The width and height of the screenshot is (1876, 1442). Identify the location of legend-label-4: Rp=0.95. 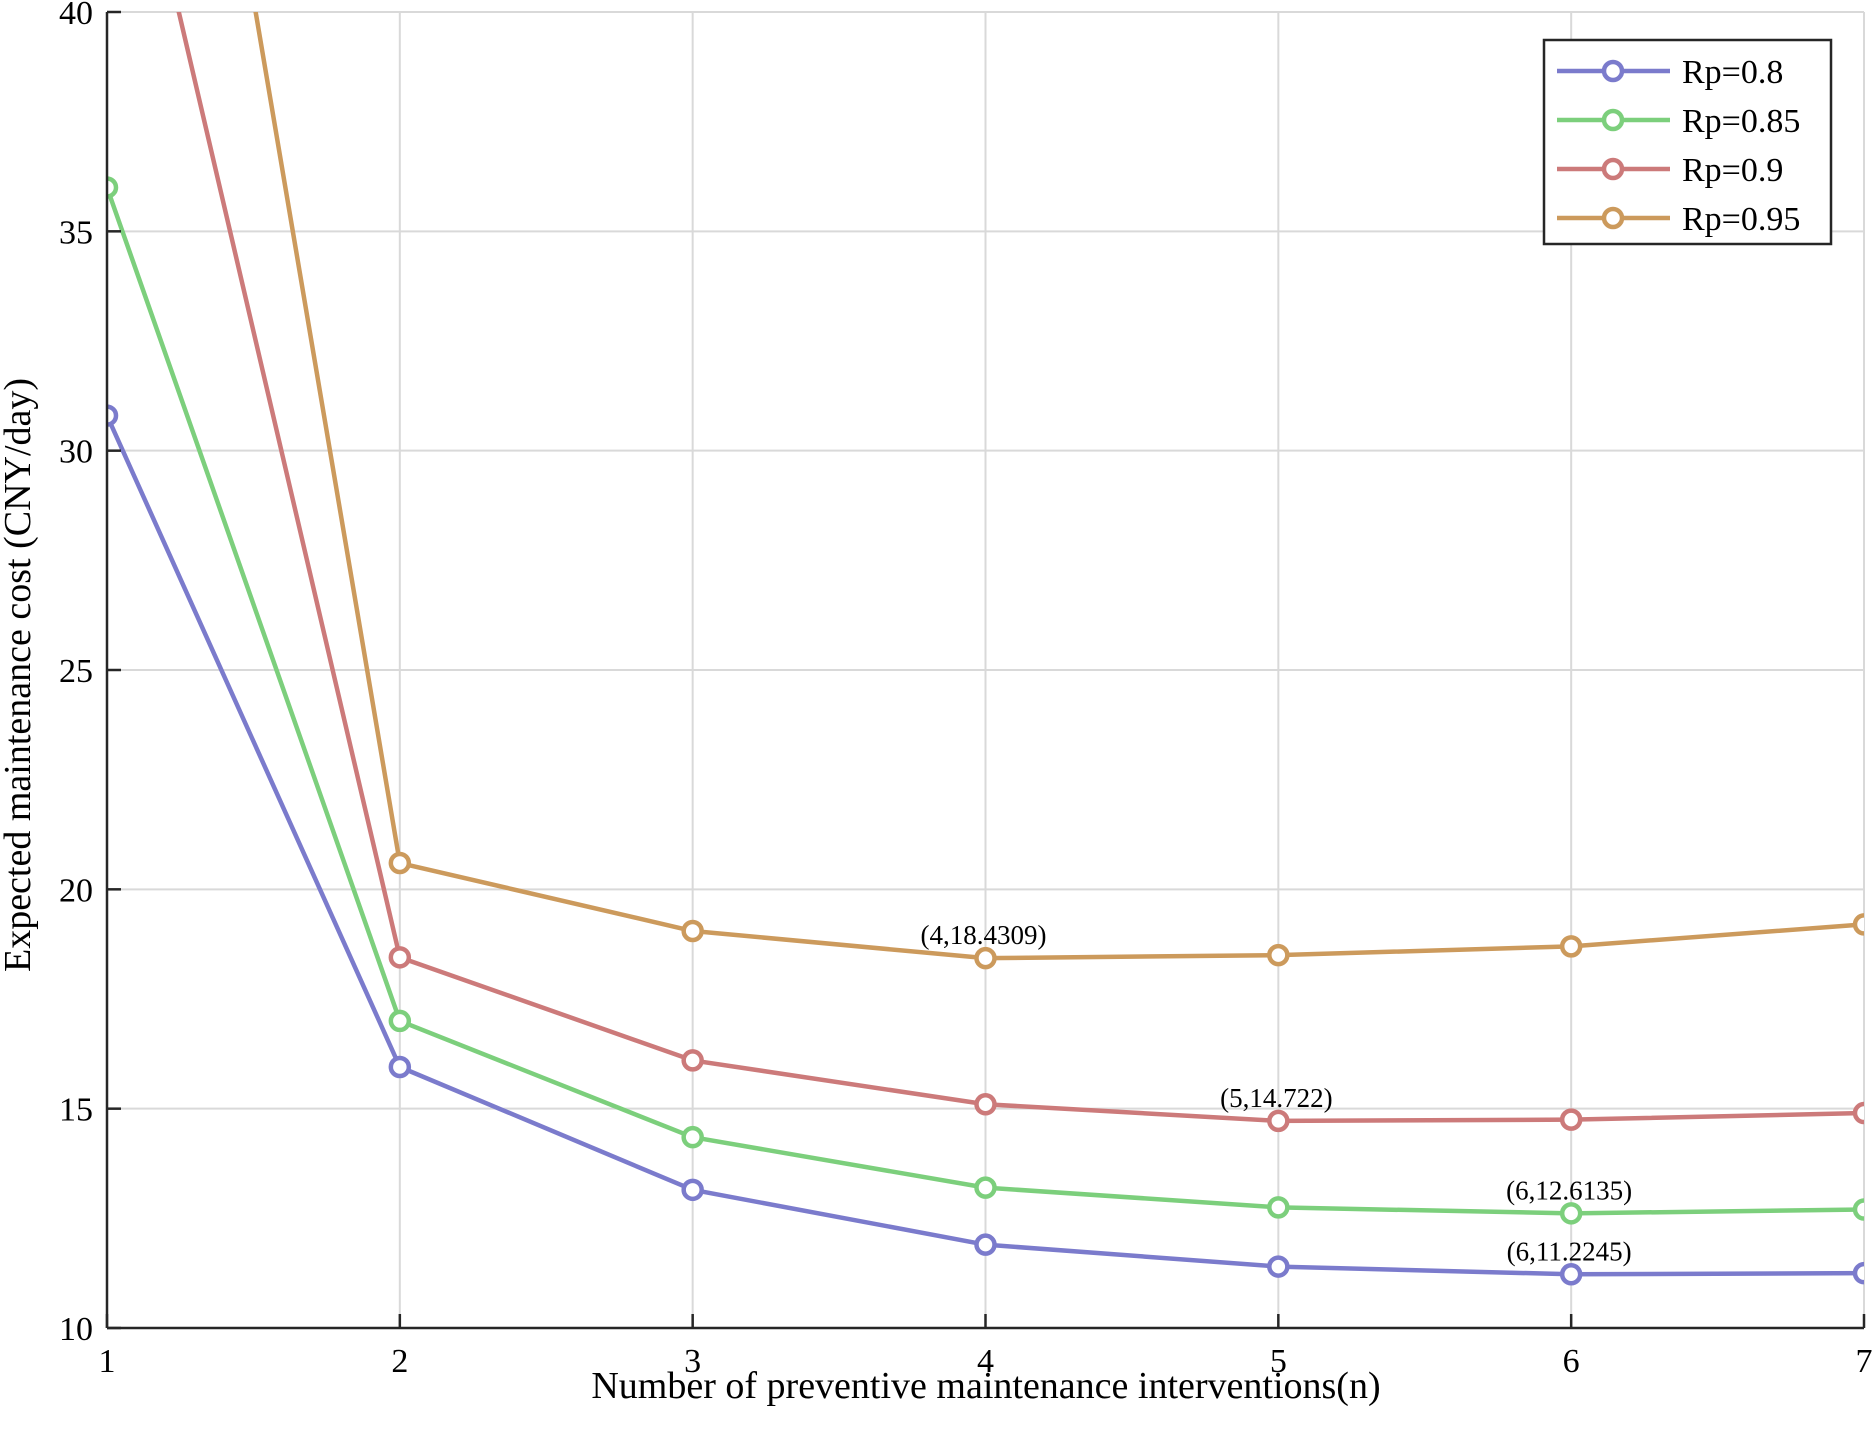
(1741, 219).